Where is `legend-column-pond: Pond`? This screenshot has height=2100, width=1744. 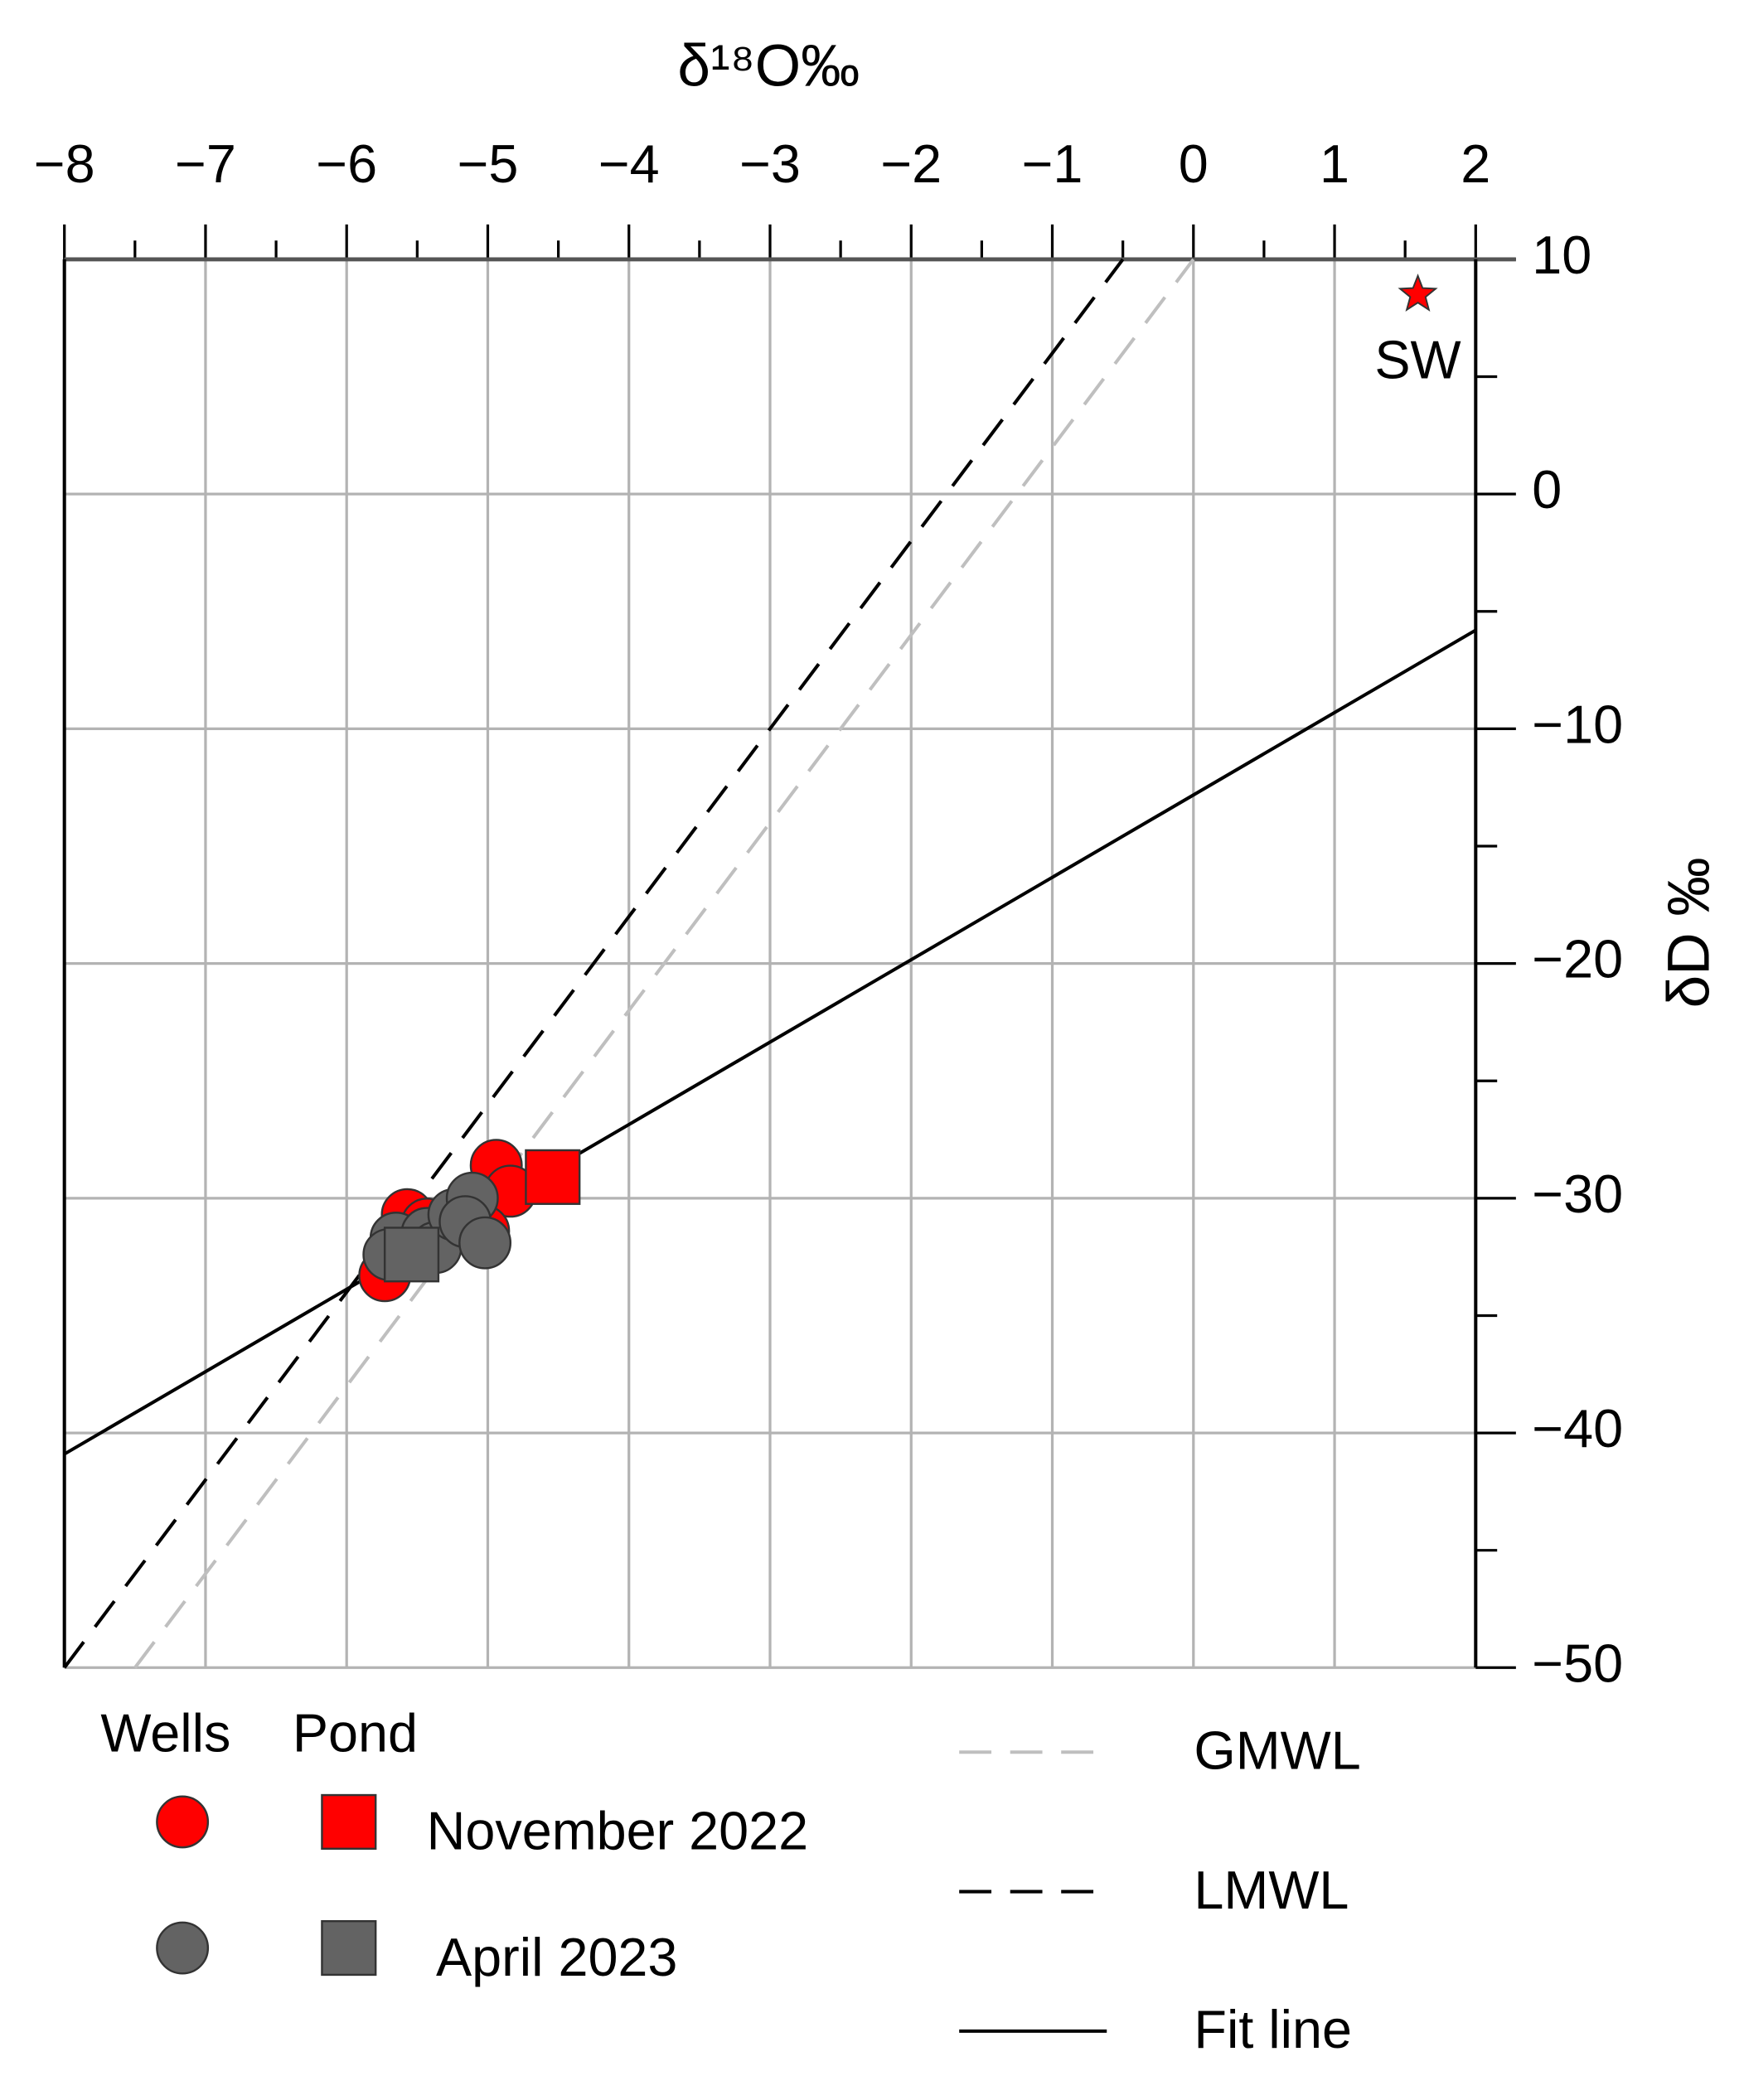
legend-column-pond: Pond is located at coordinates (355, 1733).